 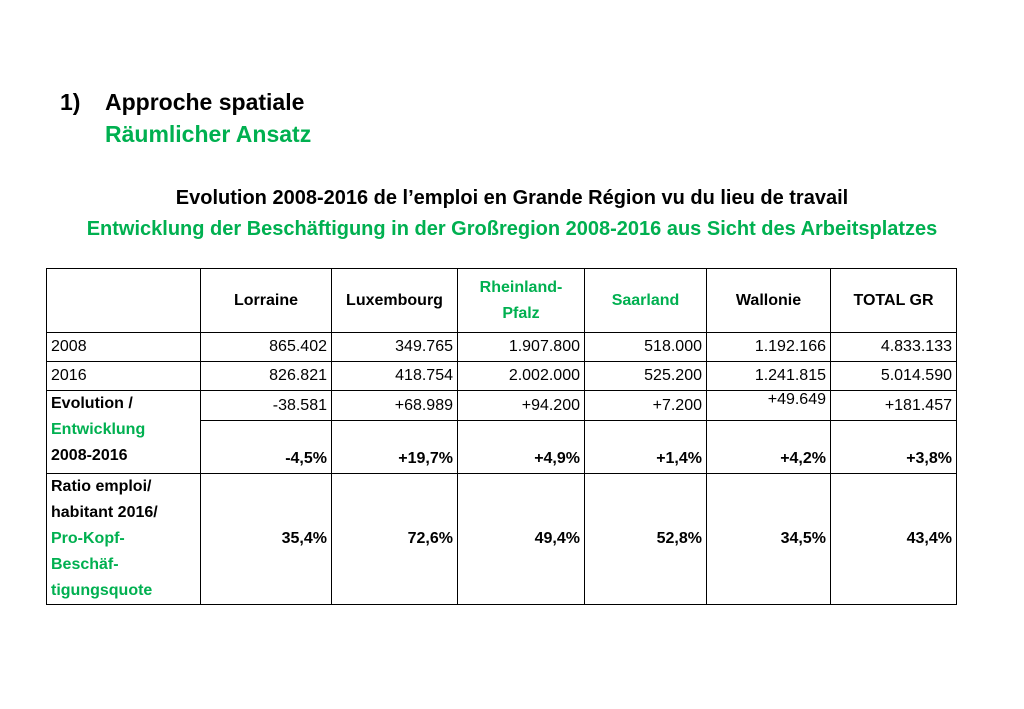 I want to click on evolution-label-period: 2008-2016, so click(x=89, y=455).